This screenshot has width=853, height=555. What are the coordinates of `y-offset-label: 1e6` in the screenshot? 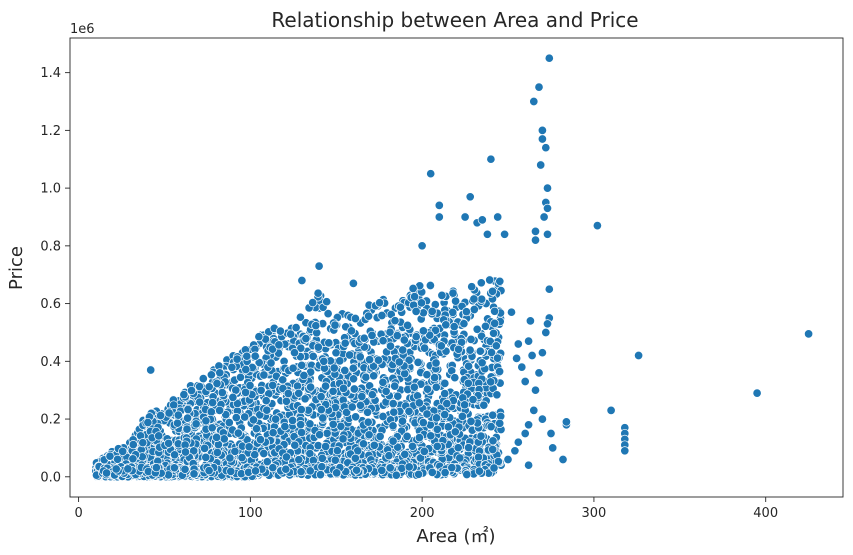 It's located at (82, 29).